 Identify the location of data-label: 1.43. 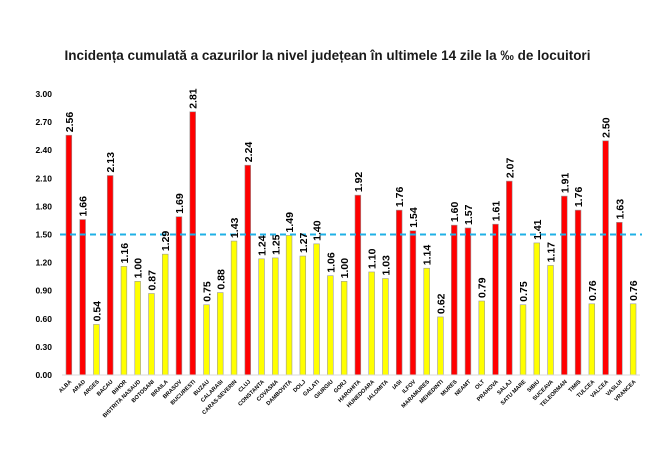
(235, 227).